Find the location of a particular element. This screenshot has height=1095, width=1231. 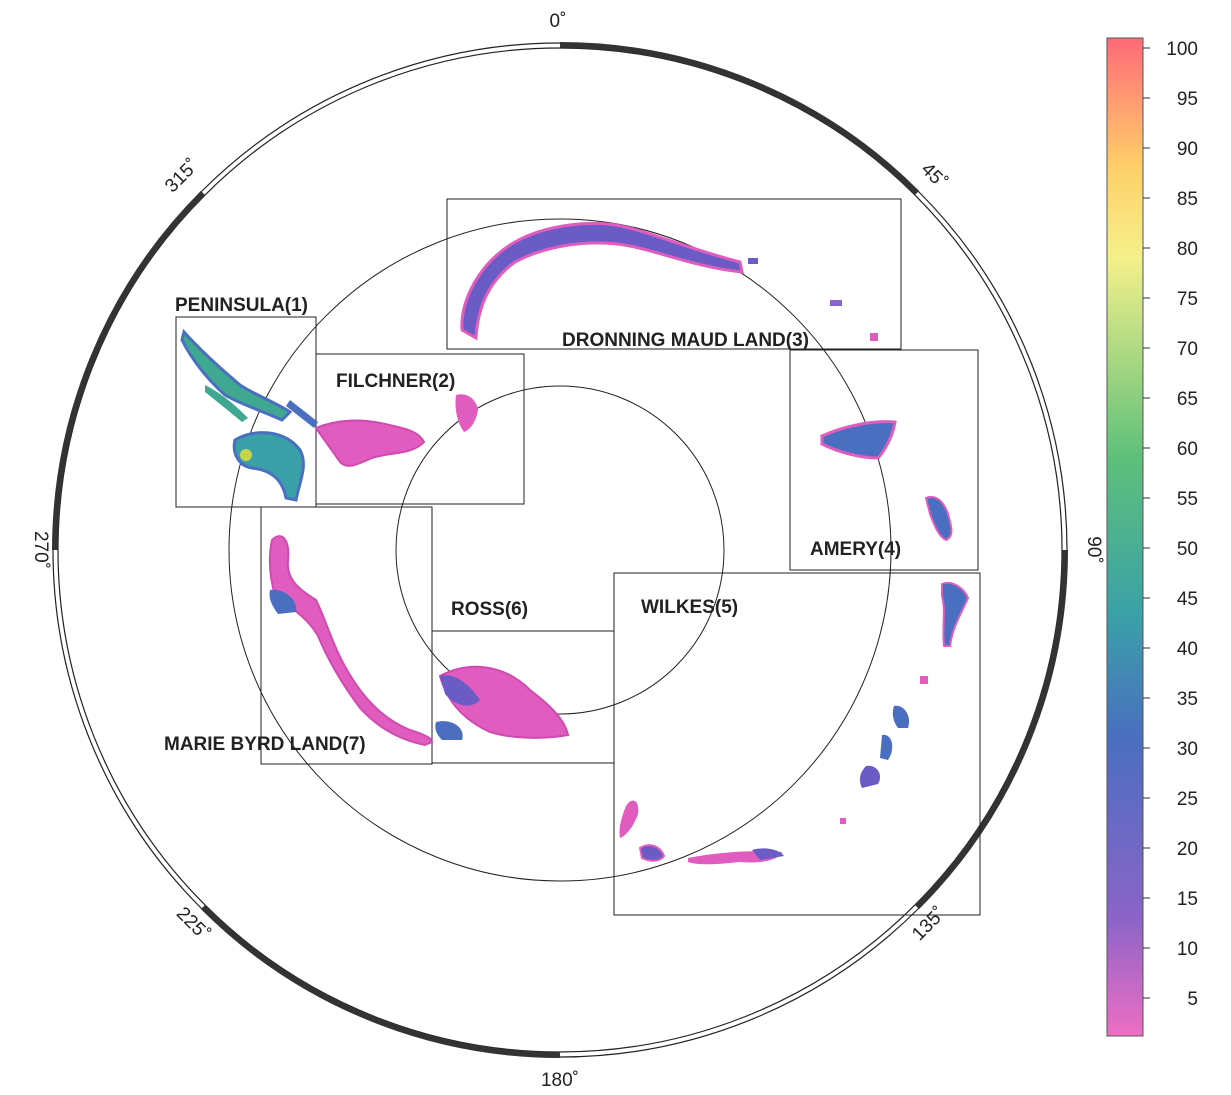

colorbar-tick-label: 40 is located at coordinates (1187, 649).